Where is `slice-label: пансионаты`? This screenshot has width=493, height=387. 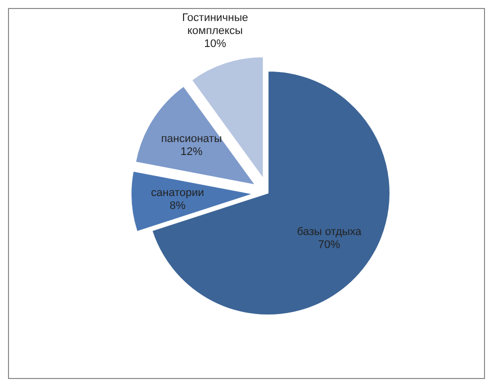 slice-label: пансионаты is located at coordinates (191, 138).